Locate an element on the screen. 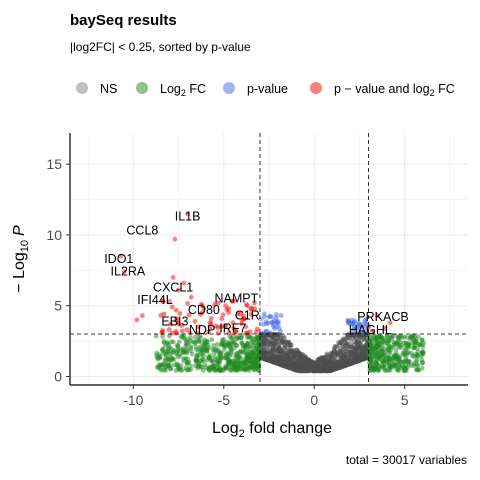 The image size is (480, 480). gene-label: NAMPT is located at coordinates (237, 299).